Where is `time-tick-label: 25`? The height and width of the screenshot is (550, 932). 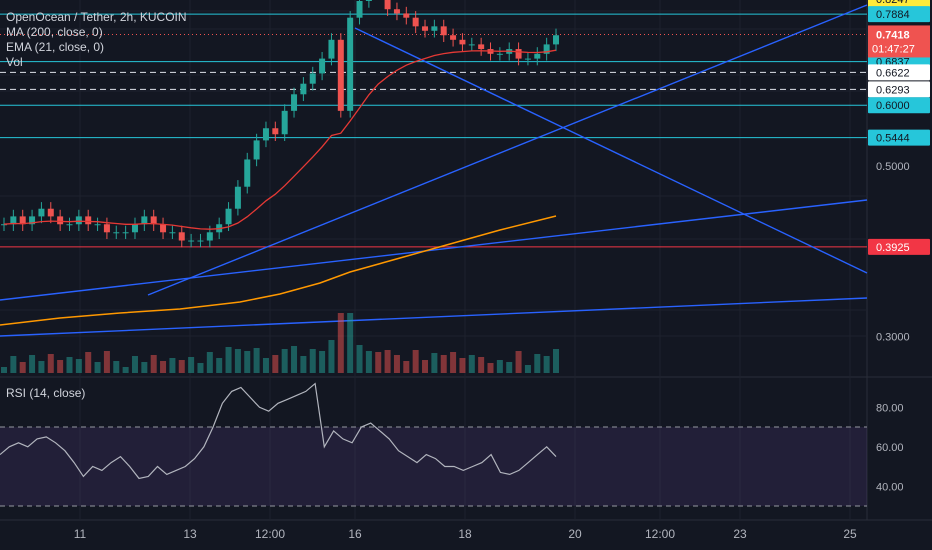
time-tick-label: 25 is located at coordinates (850, 534).